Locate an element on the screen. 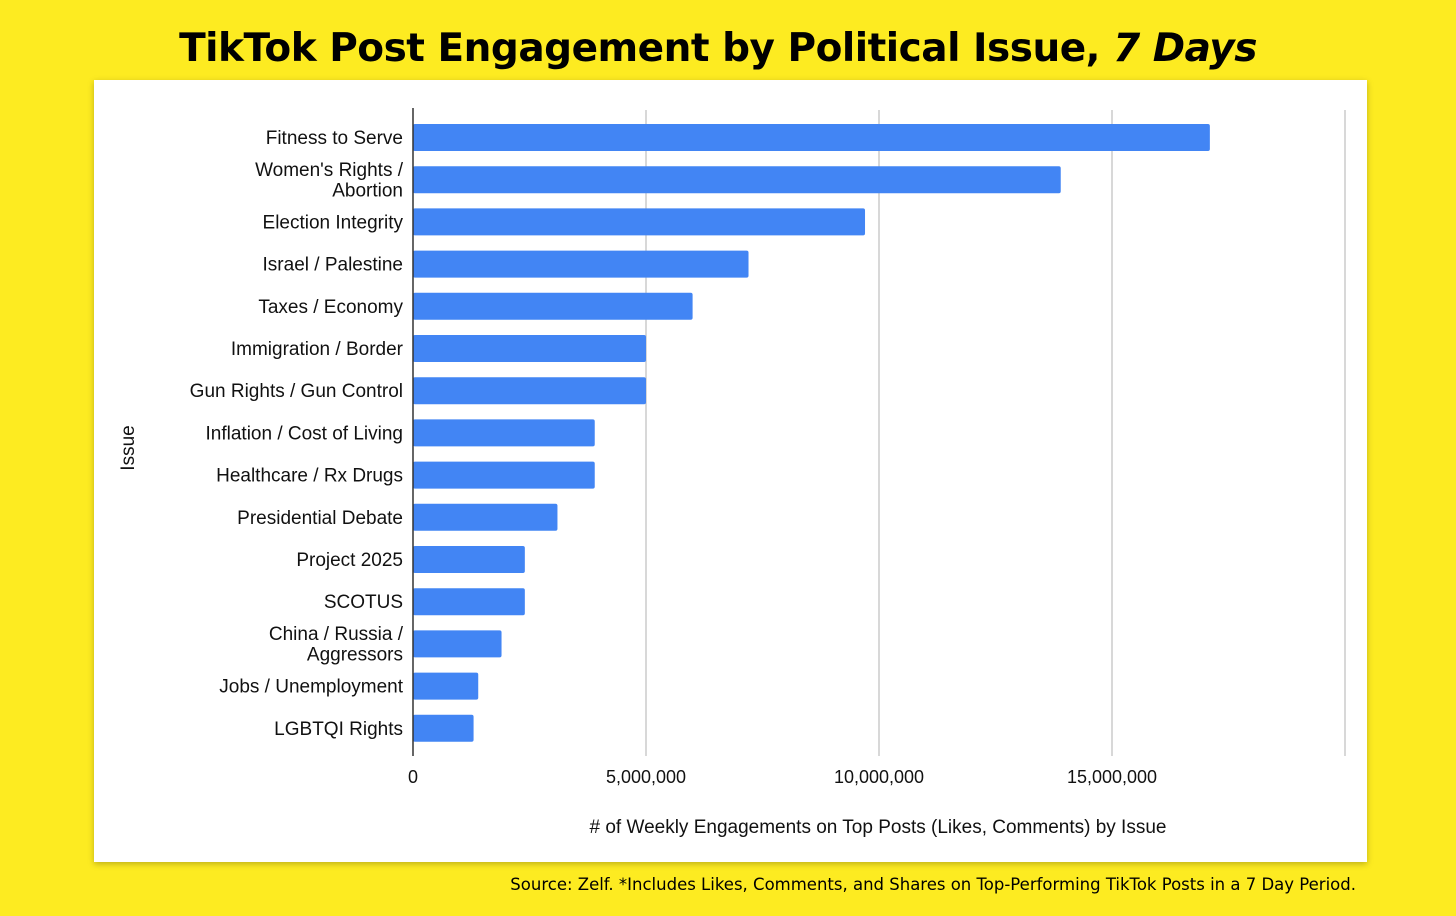 The image size is (1456, 916). category-label: Healthcare / Rx Drugs is located at coordinates (309, 476).